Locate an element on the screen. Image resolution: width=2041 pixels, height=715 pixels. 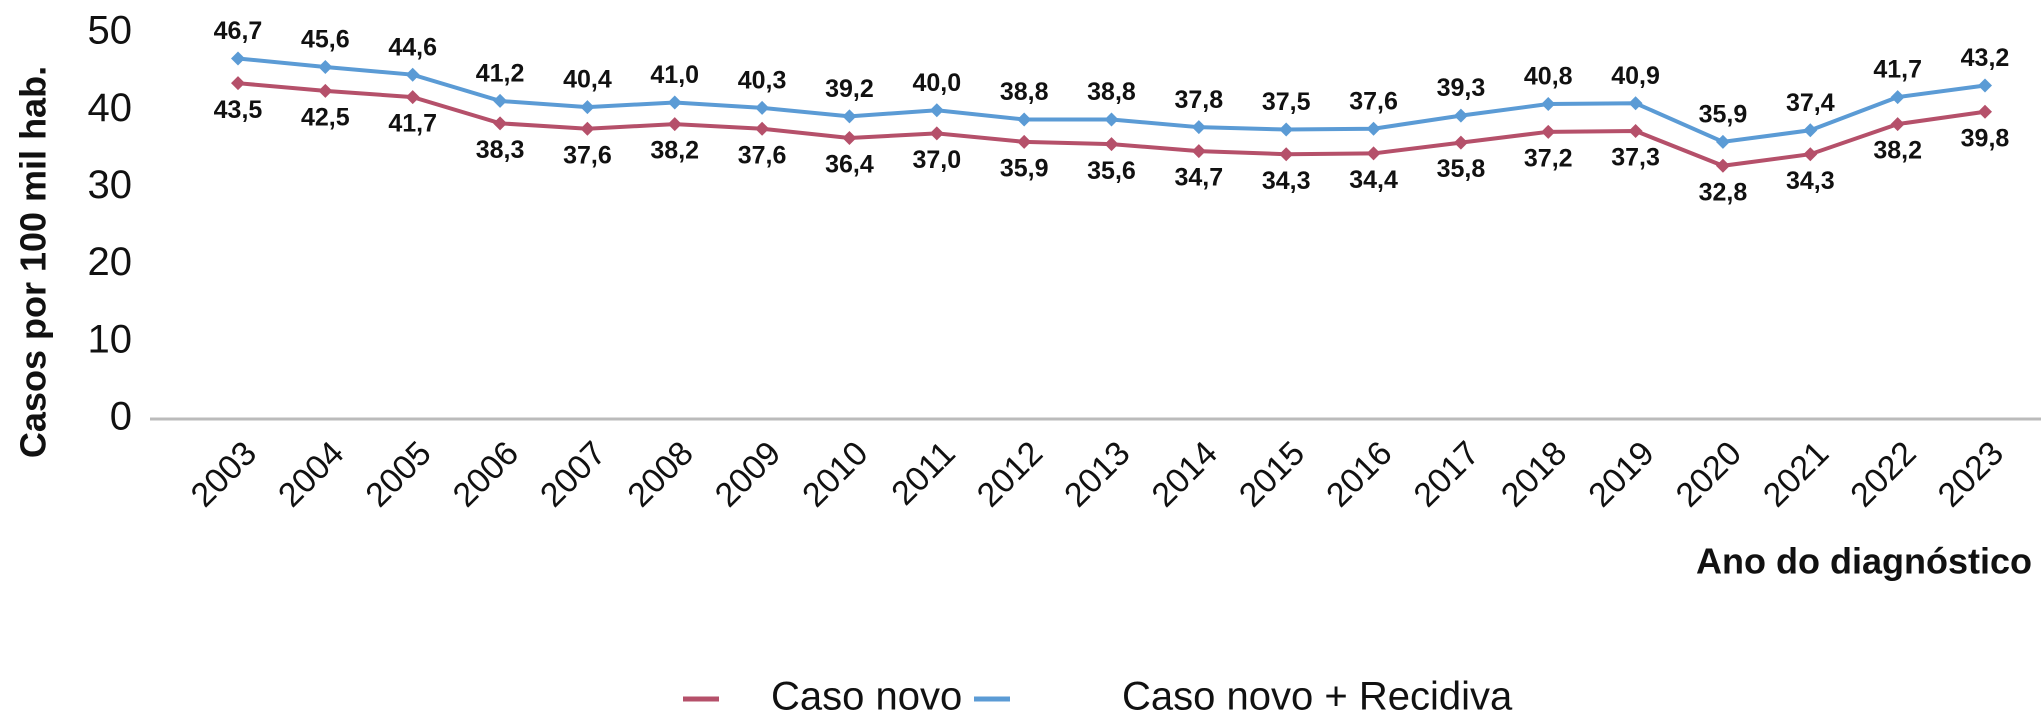
x-tick-label: 2020 is located at coordinates (1709, 474).